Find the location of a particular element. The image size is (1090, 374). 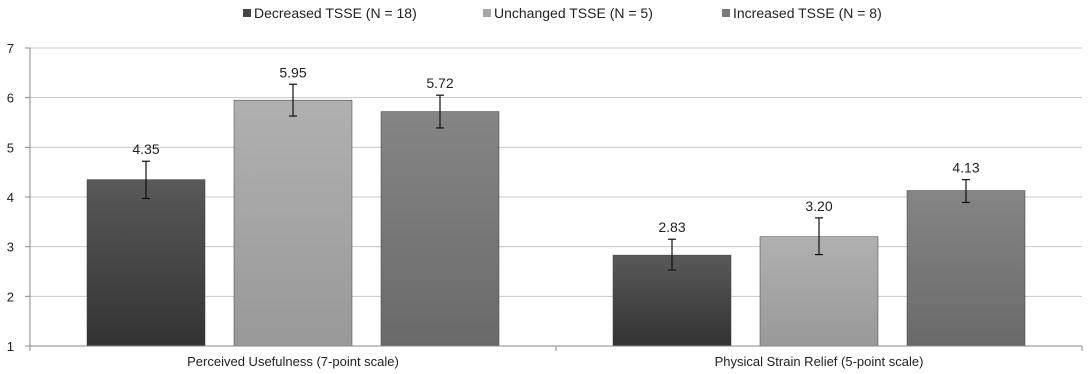

data-label: 2.83 is located at coordinates (671, 227).